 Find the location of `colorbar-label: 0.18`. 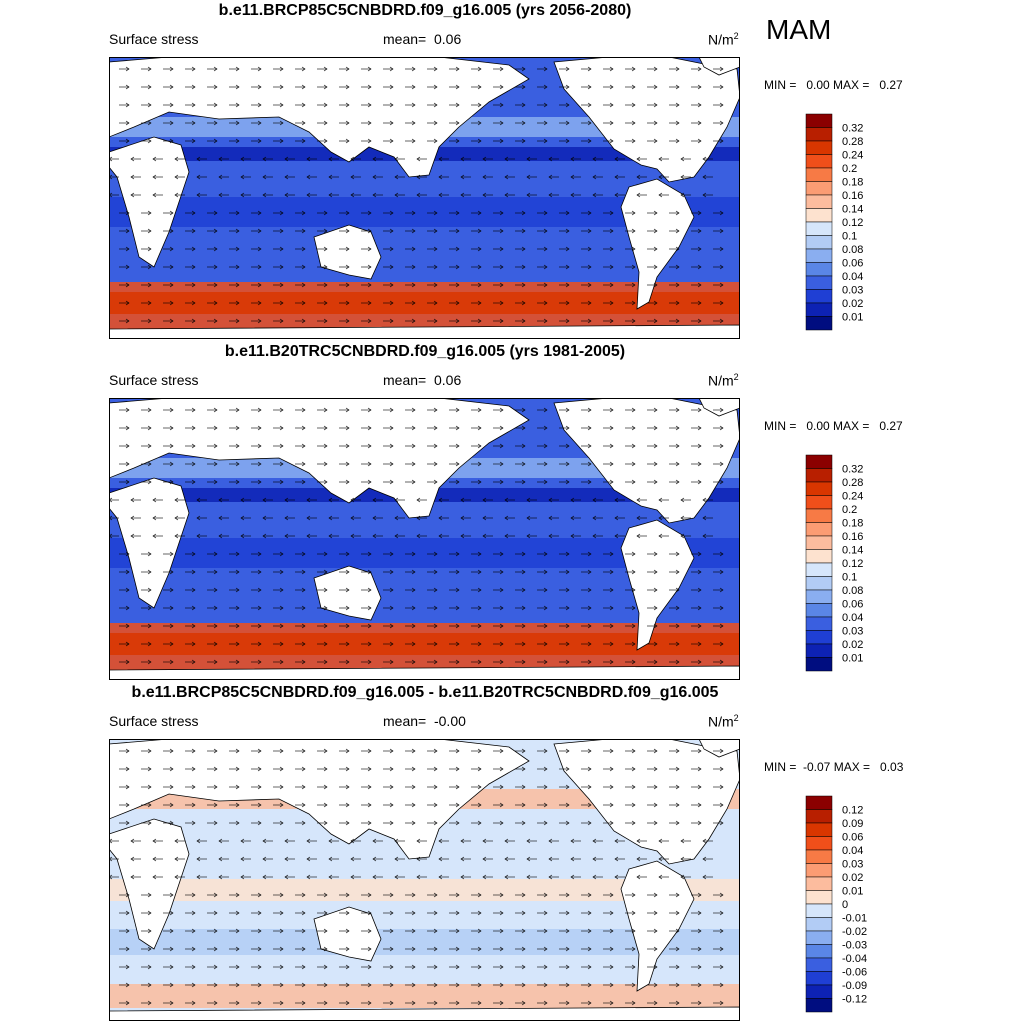

colorbar-label: 0.18 is located at coordinates (852, 524).